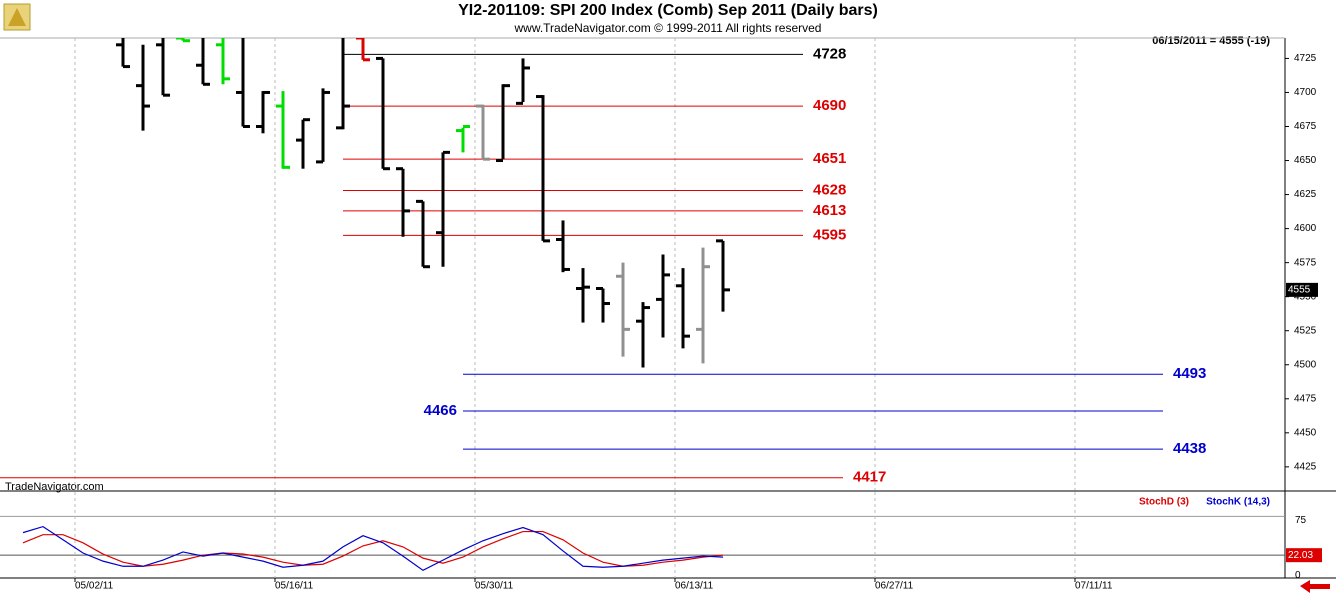  What do you see at coordinates (894, 586) in the screenshot?
I see `x-tick-label: 06/27/11` at bounding box center [894, 586].